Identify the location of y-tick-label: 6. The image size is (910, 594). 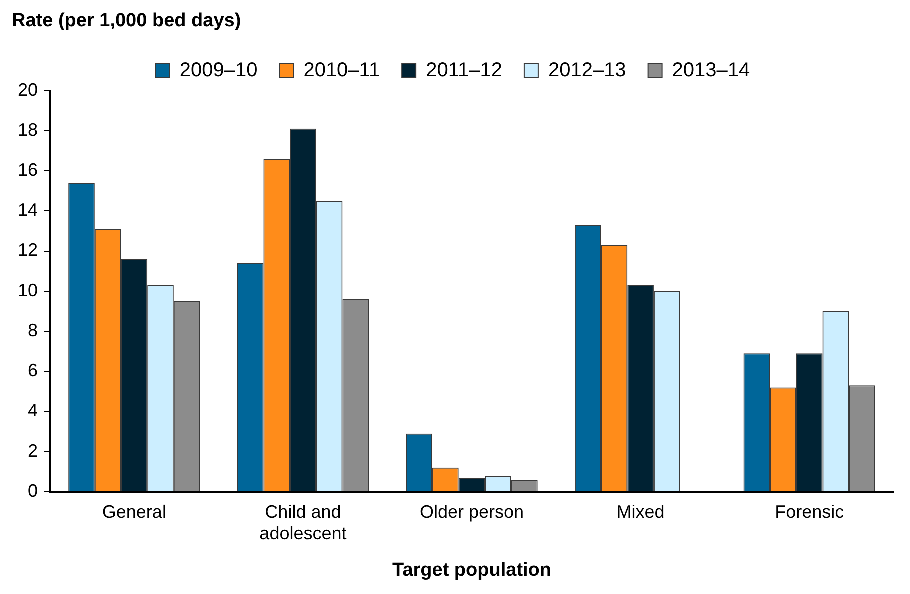
(33, 370).